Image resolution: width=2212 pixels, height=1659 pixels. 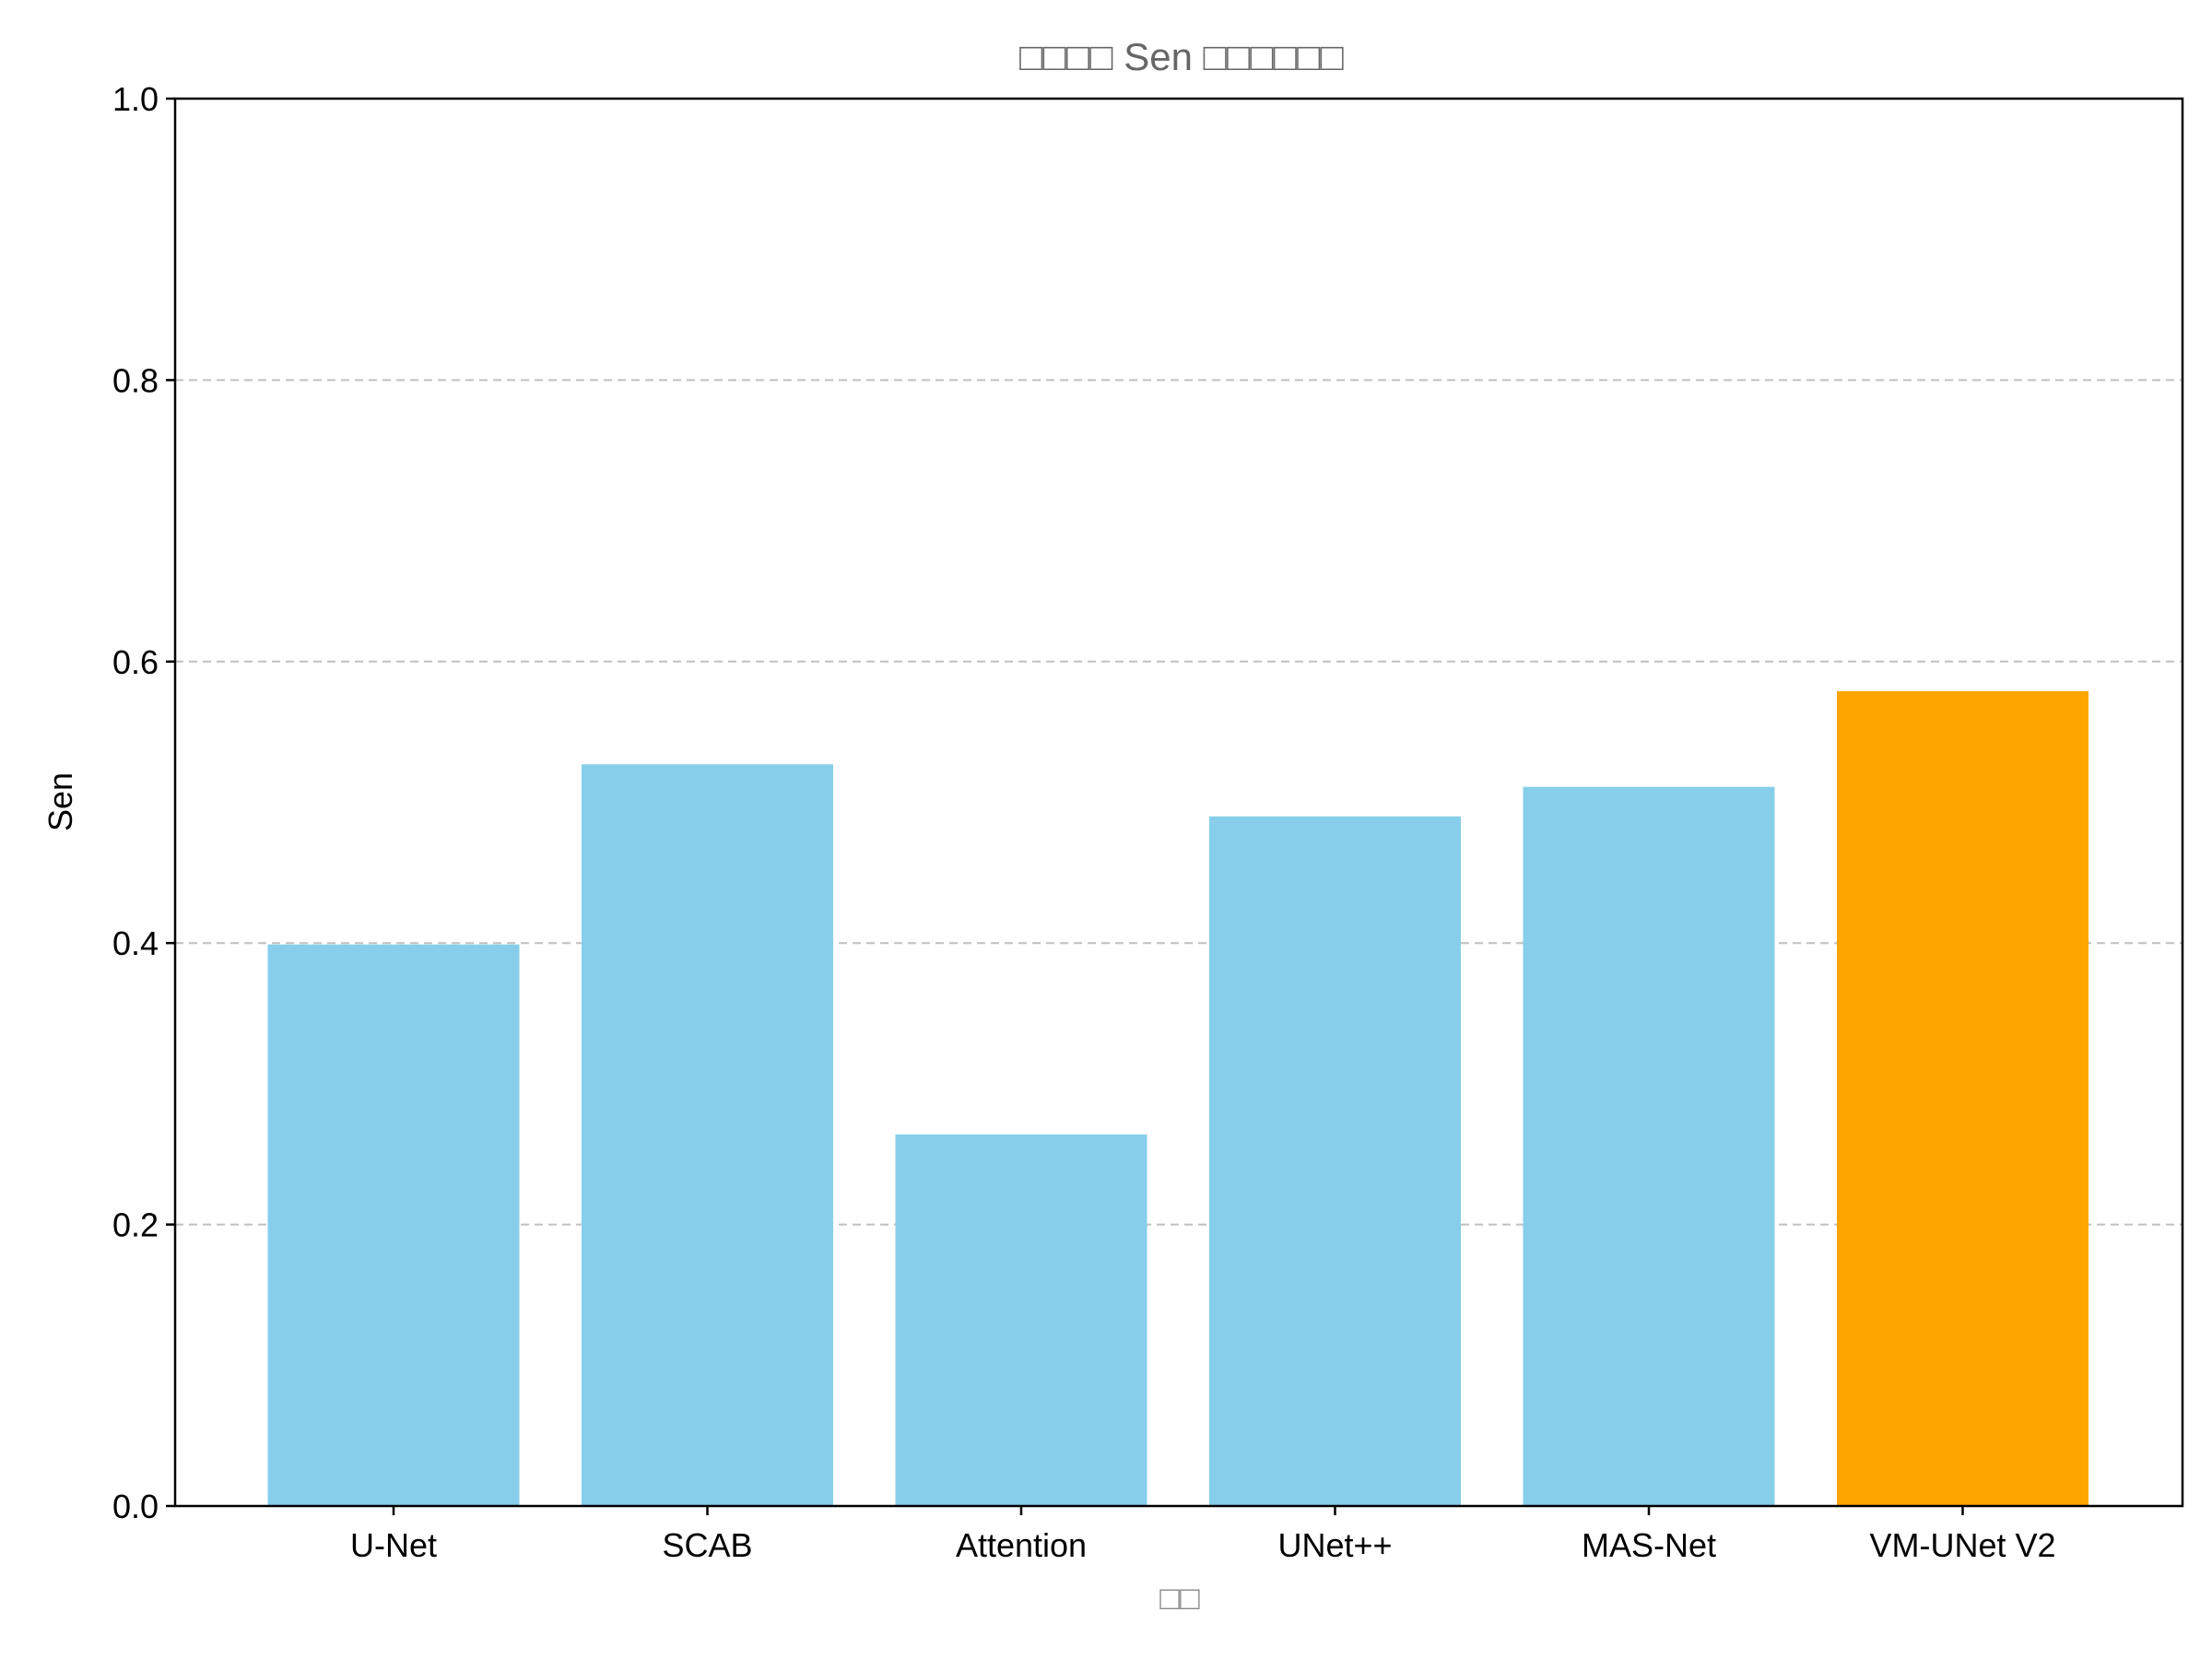 What do you see at coordinates (1649, 1146) in the screenshot?
I see `bar-mas-net` at bounding box center [1649, 1146].